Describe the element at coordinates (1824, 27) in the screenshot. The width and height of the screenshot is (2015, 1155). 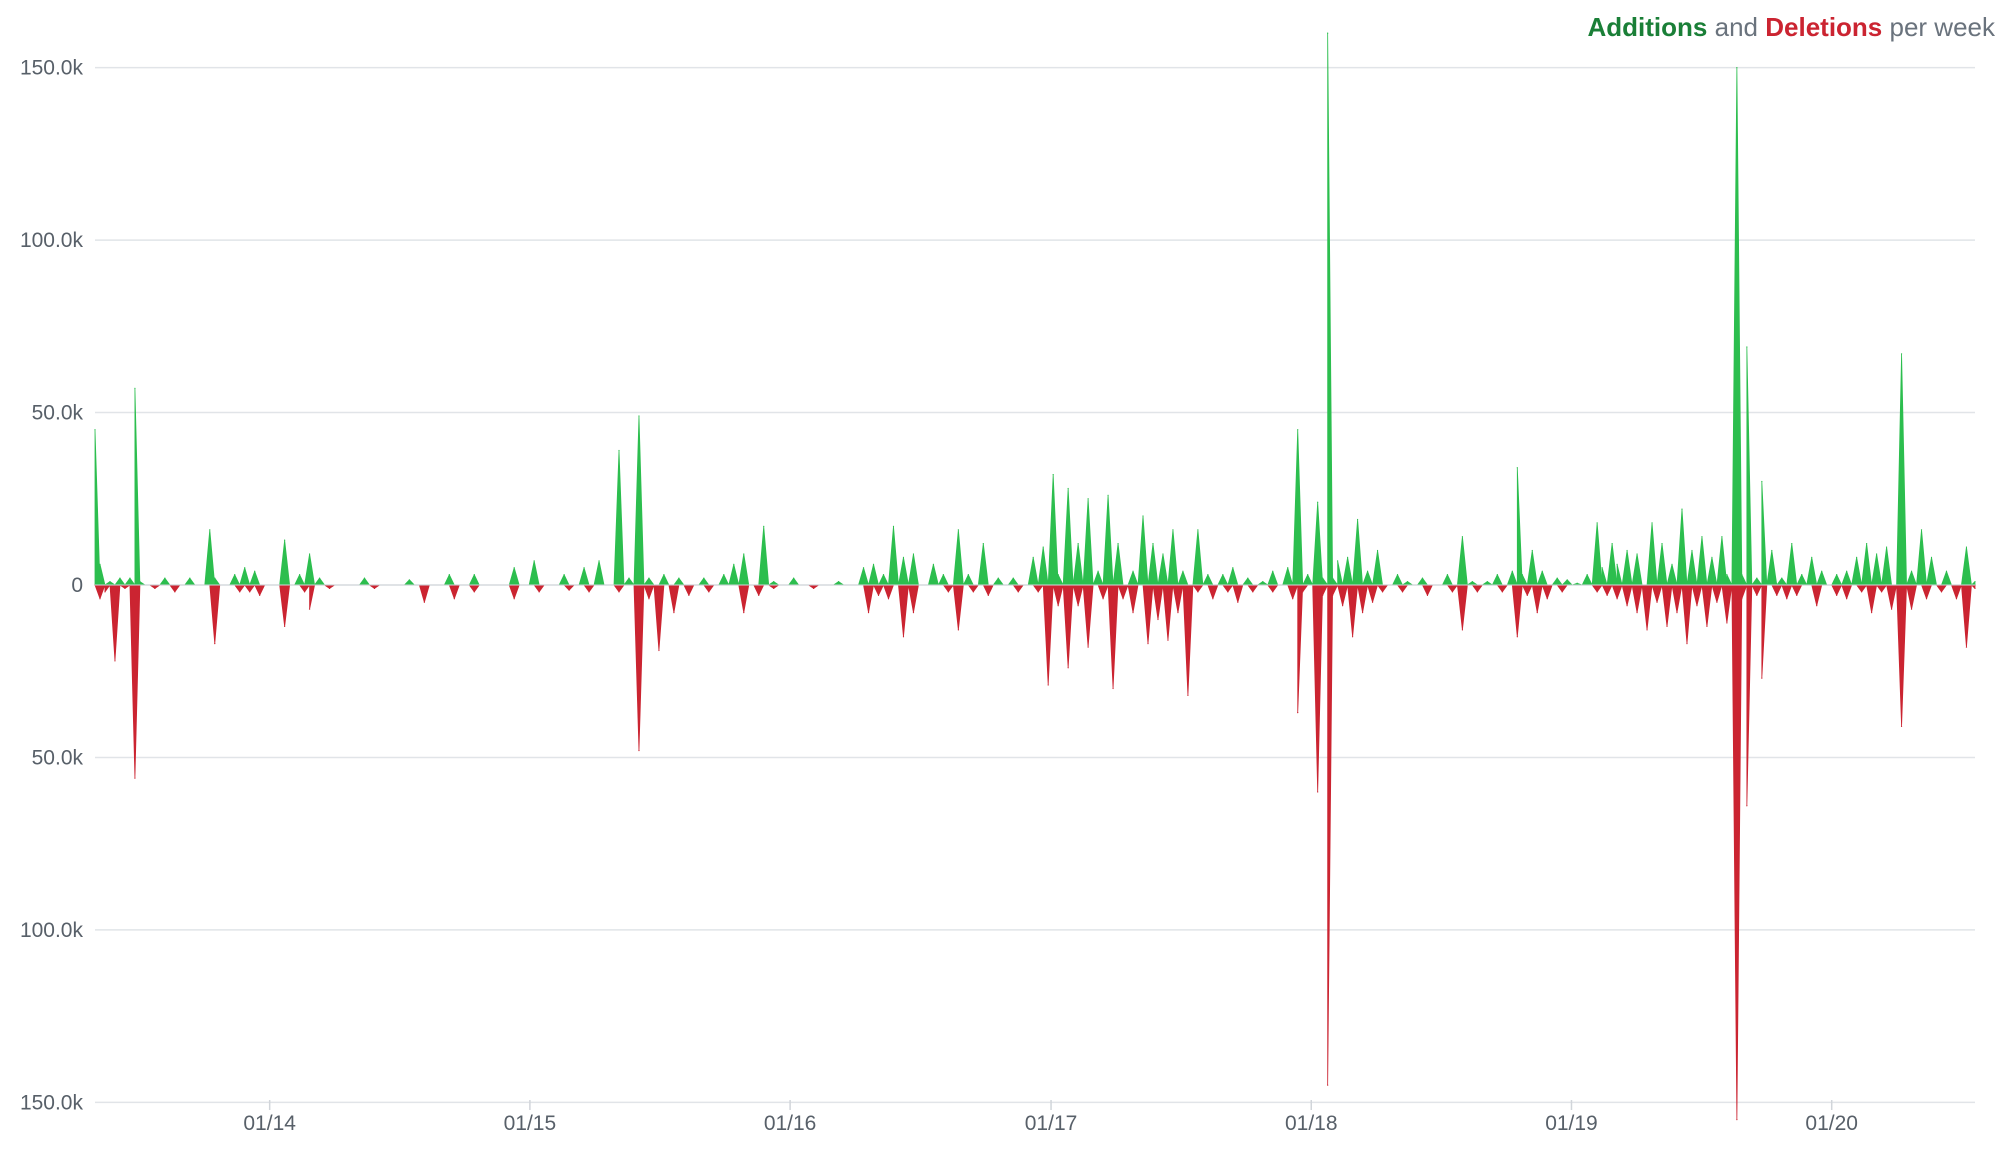
I see `deletions-legend-label: Deletions` at that location.